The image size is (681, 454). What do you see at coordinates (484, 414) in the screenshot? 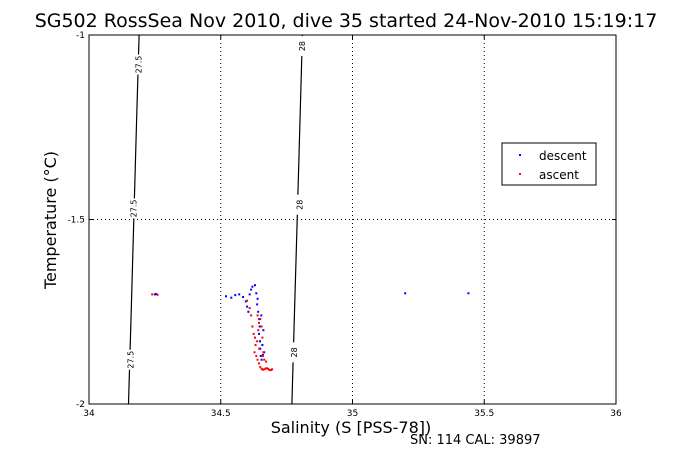
I see `x-tick-label: 35.5` at bounding box center [484, 414].